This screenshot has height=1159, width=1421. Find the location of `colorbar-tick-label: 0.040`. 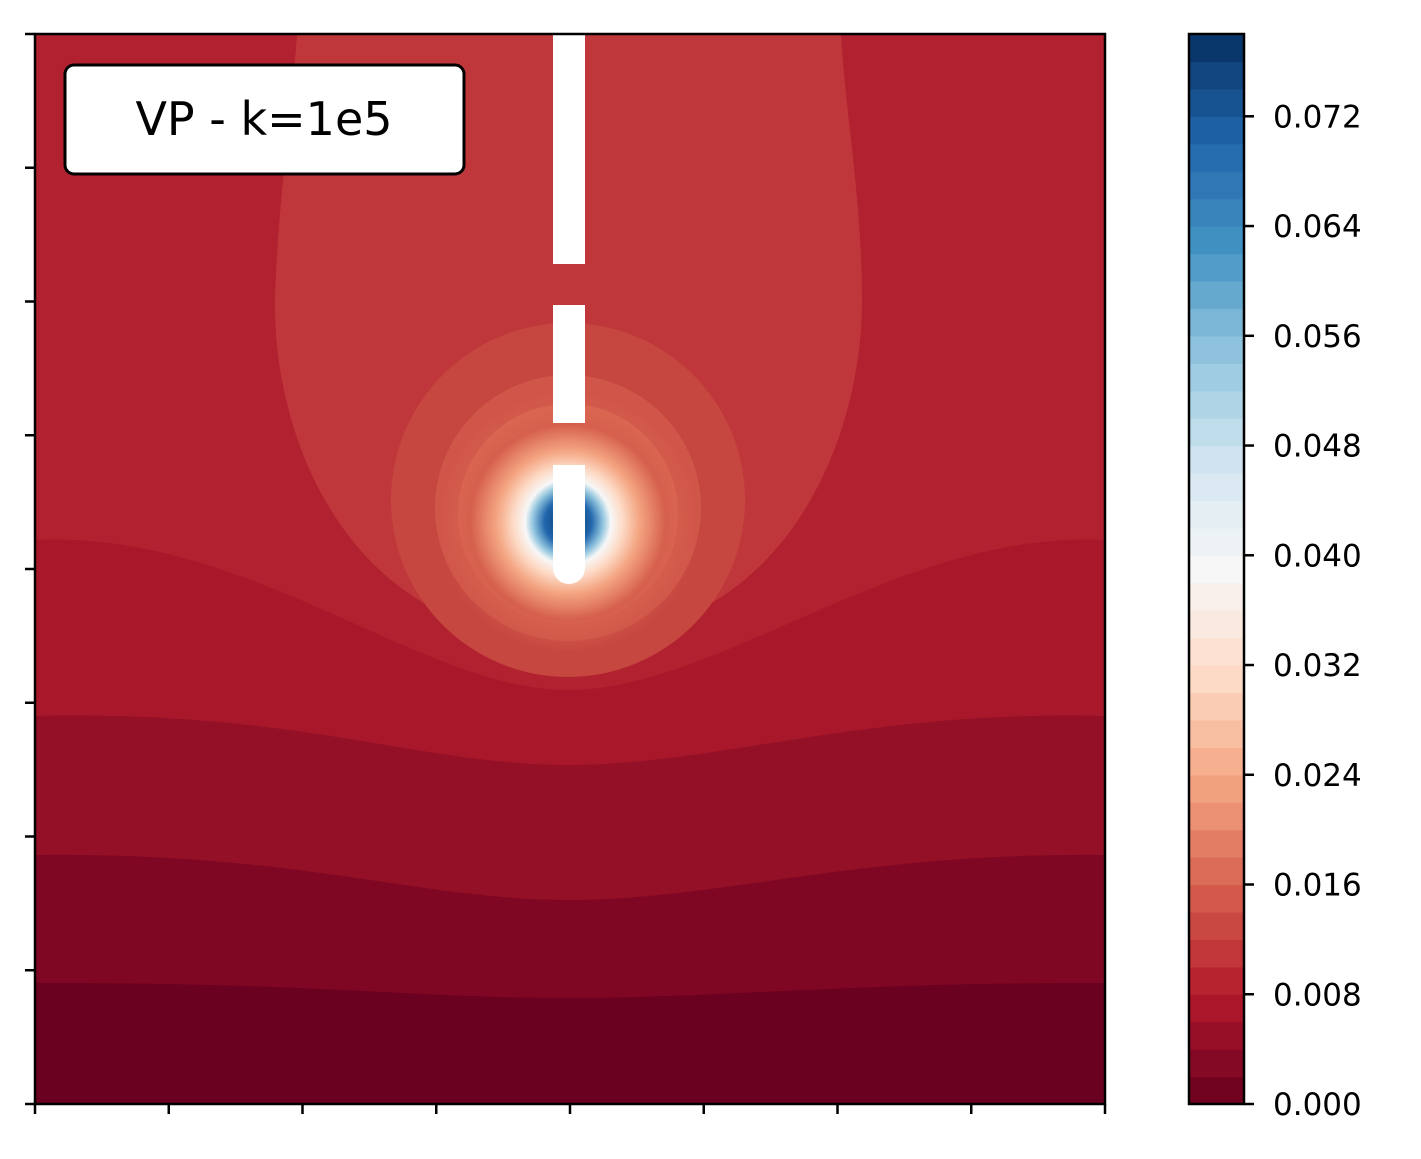

colorbar-tick-label: 0.040 is located at coordinates (1317, 556).